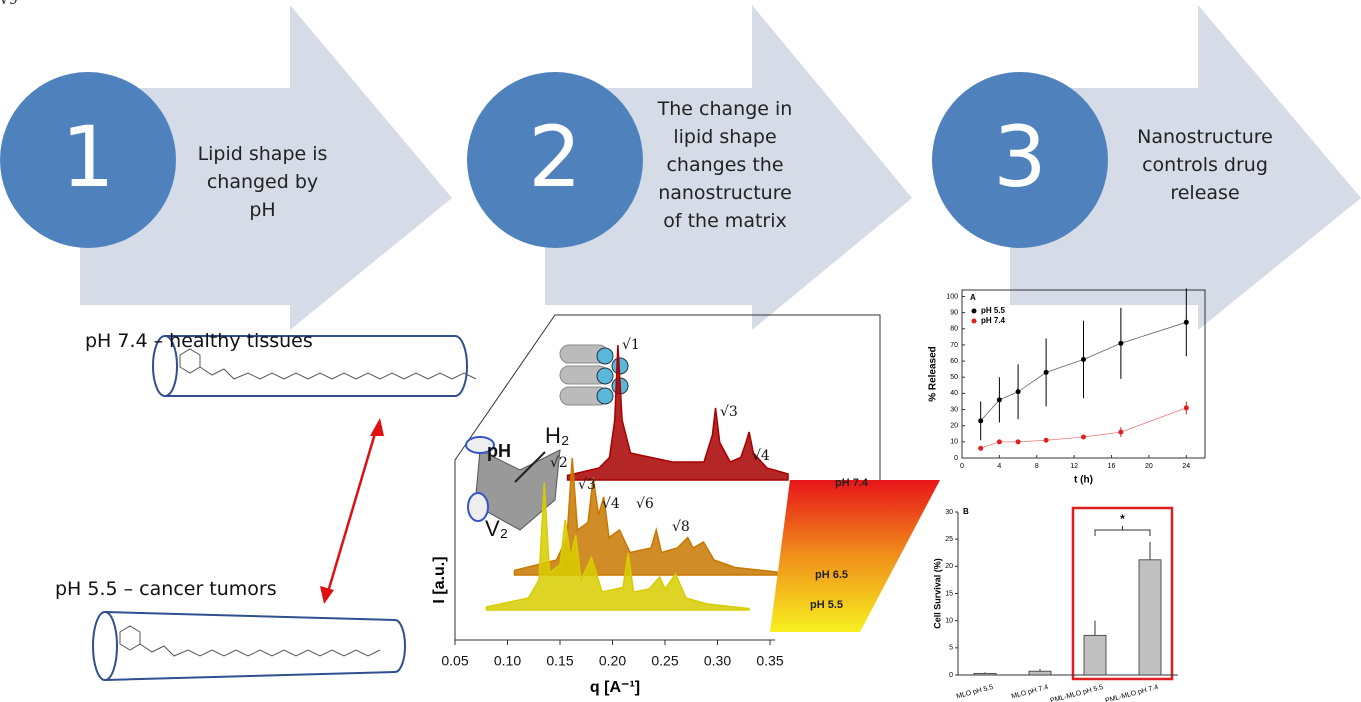 This screenshot has height=702, width=1361. Describe the element at coordinates (954, 377) in the screenshot. I see `y-tick-label: 50` at that location.